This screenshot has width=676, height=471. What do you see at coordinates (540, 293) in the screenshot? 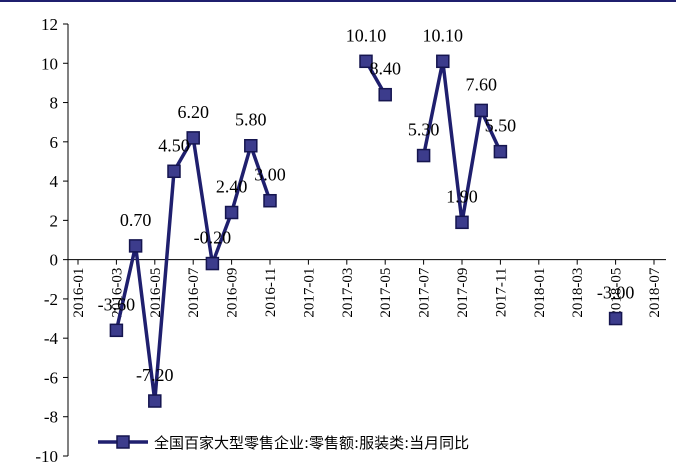
I see `x-tick-label: 2018-01` at bounding box center [540, 293].